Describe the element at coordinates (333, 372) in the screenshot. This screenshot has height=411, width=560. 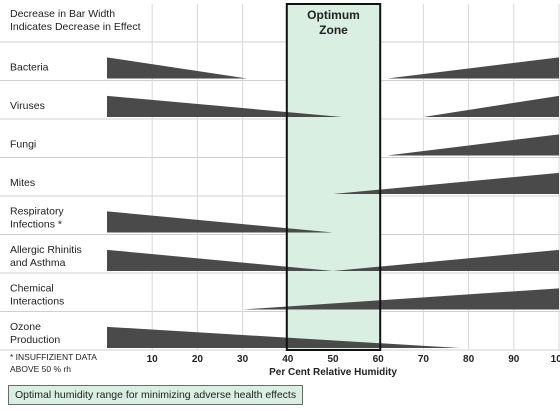
I see `x-axis-label: Per Cent Relative Humidity` at that location.